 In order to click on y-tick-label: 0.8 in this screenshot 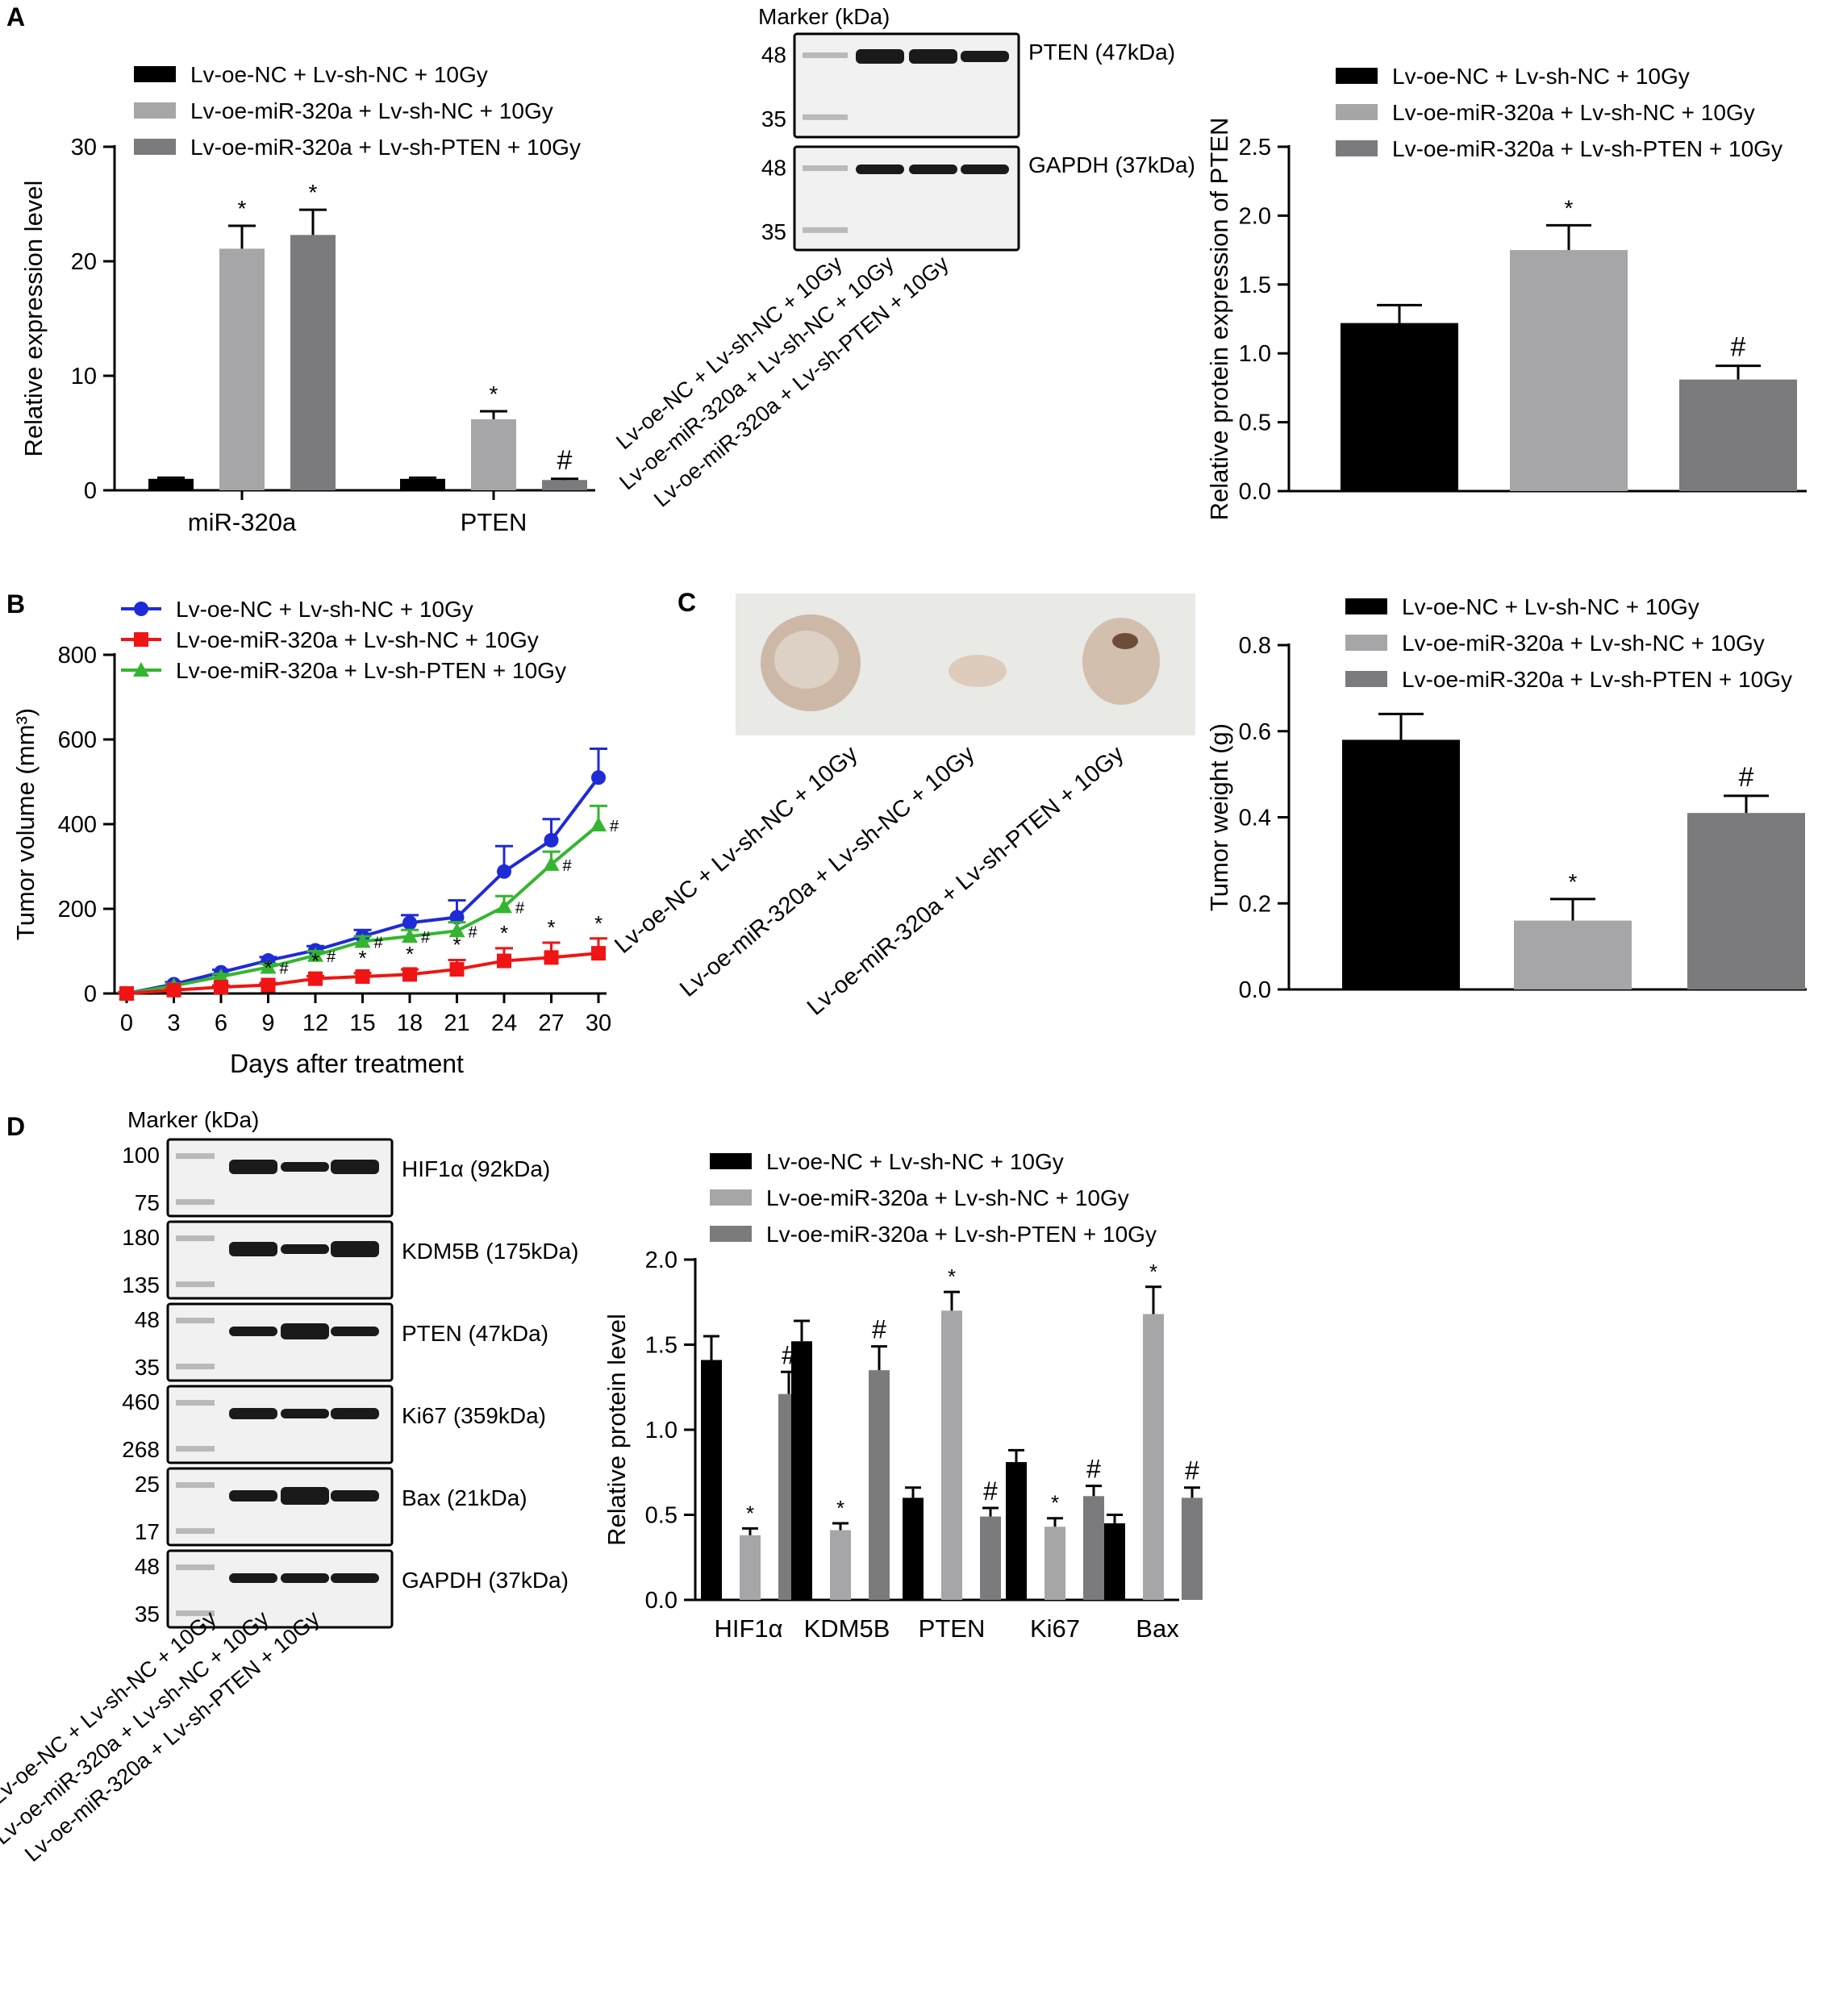, I will do `click(1255, 646)`.